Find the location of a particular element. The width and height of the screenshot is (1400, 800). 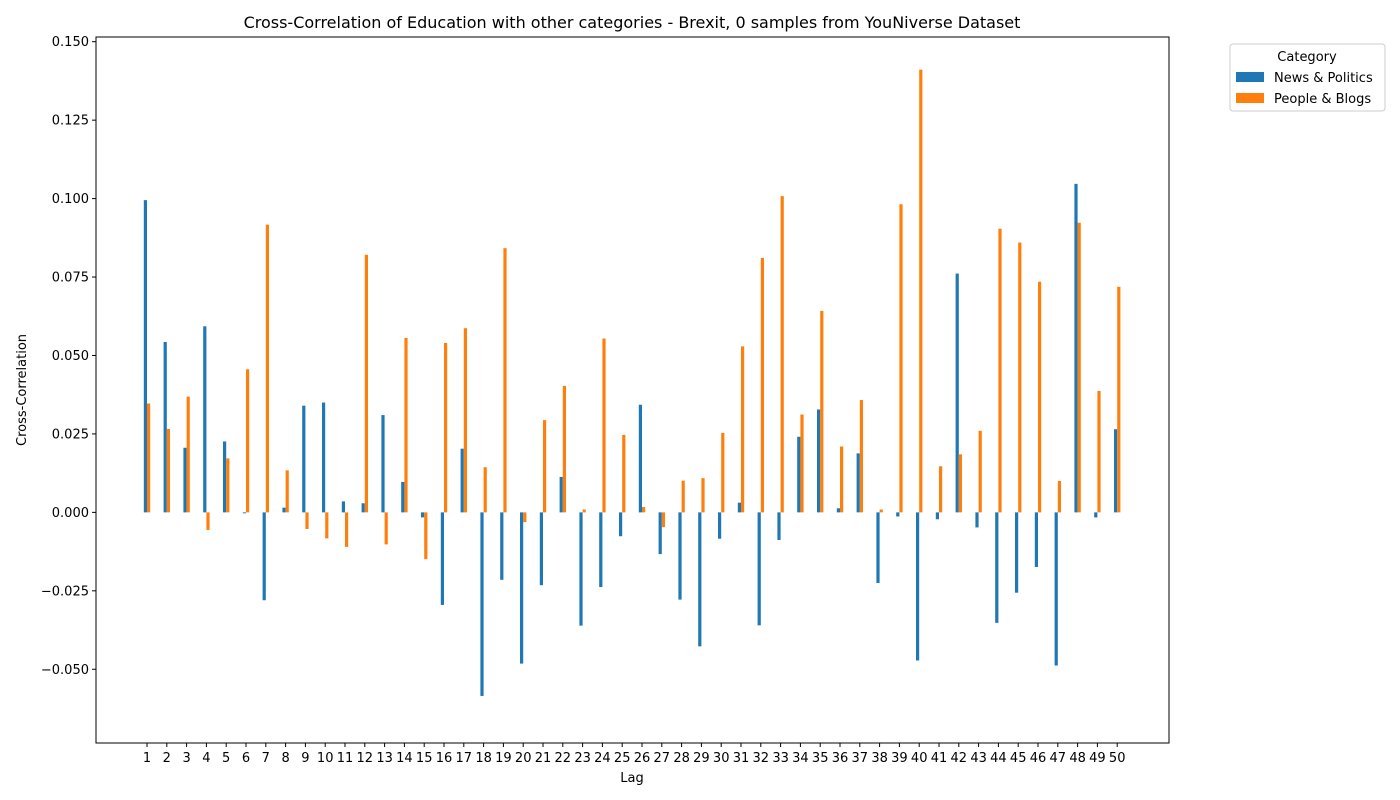

x-tick-label: 21 is located at coordinates (543, 758).